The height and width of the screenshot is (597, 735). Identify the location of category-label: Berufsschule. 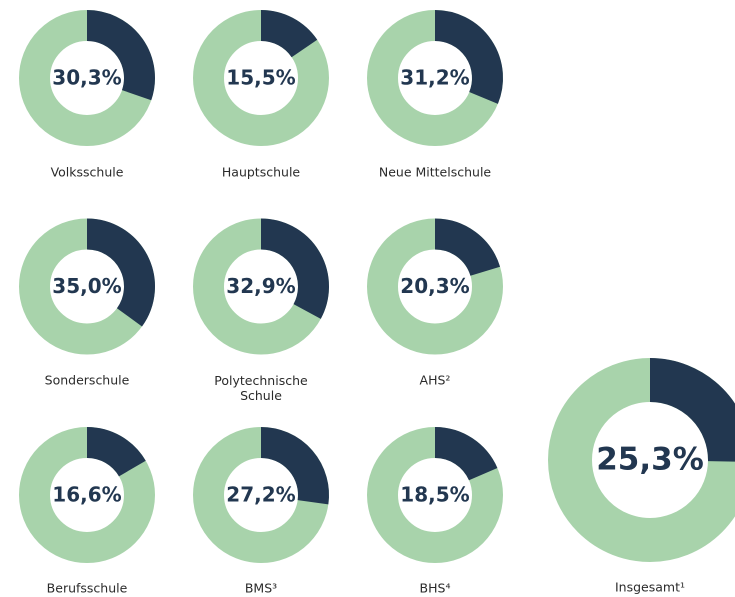
(87, 588).